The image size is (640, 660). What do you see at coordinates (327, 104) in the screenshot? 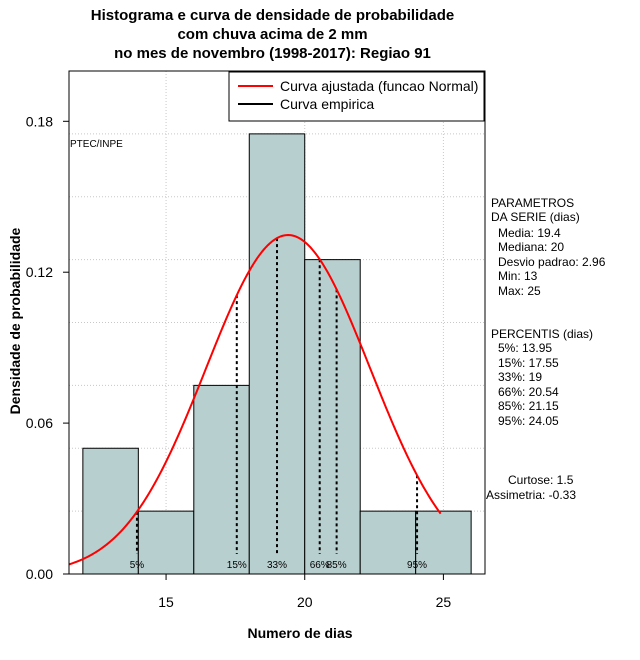
I see `legend-label-empirical: Curva empirica` at bounding box center [327, 104].